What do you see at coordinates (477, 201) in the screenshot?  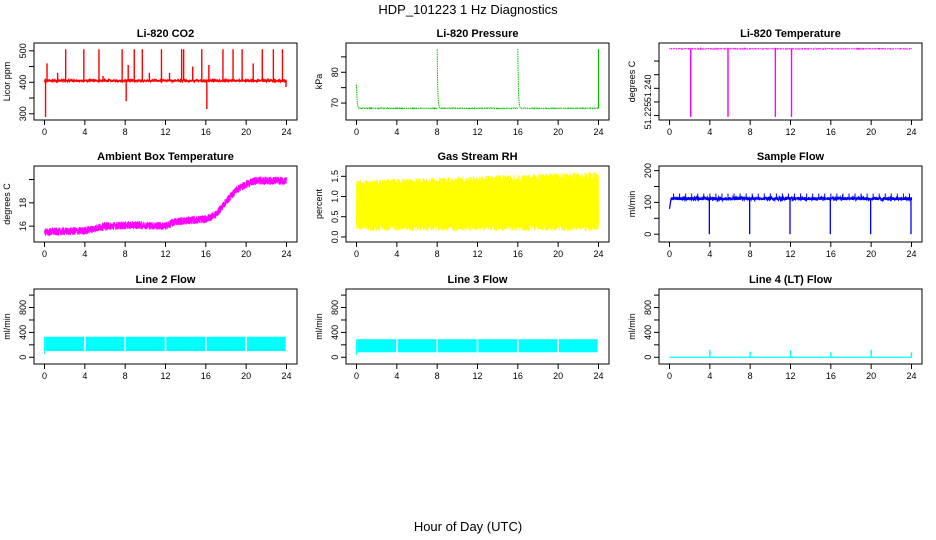 I see `rh-trace` at bounding box center [477, 201].